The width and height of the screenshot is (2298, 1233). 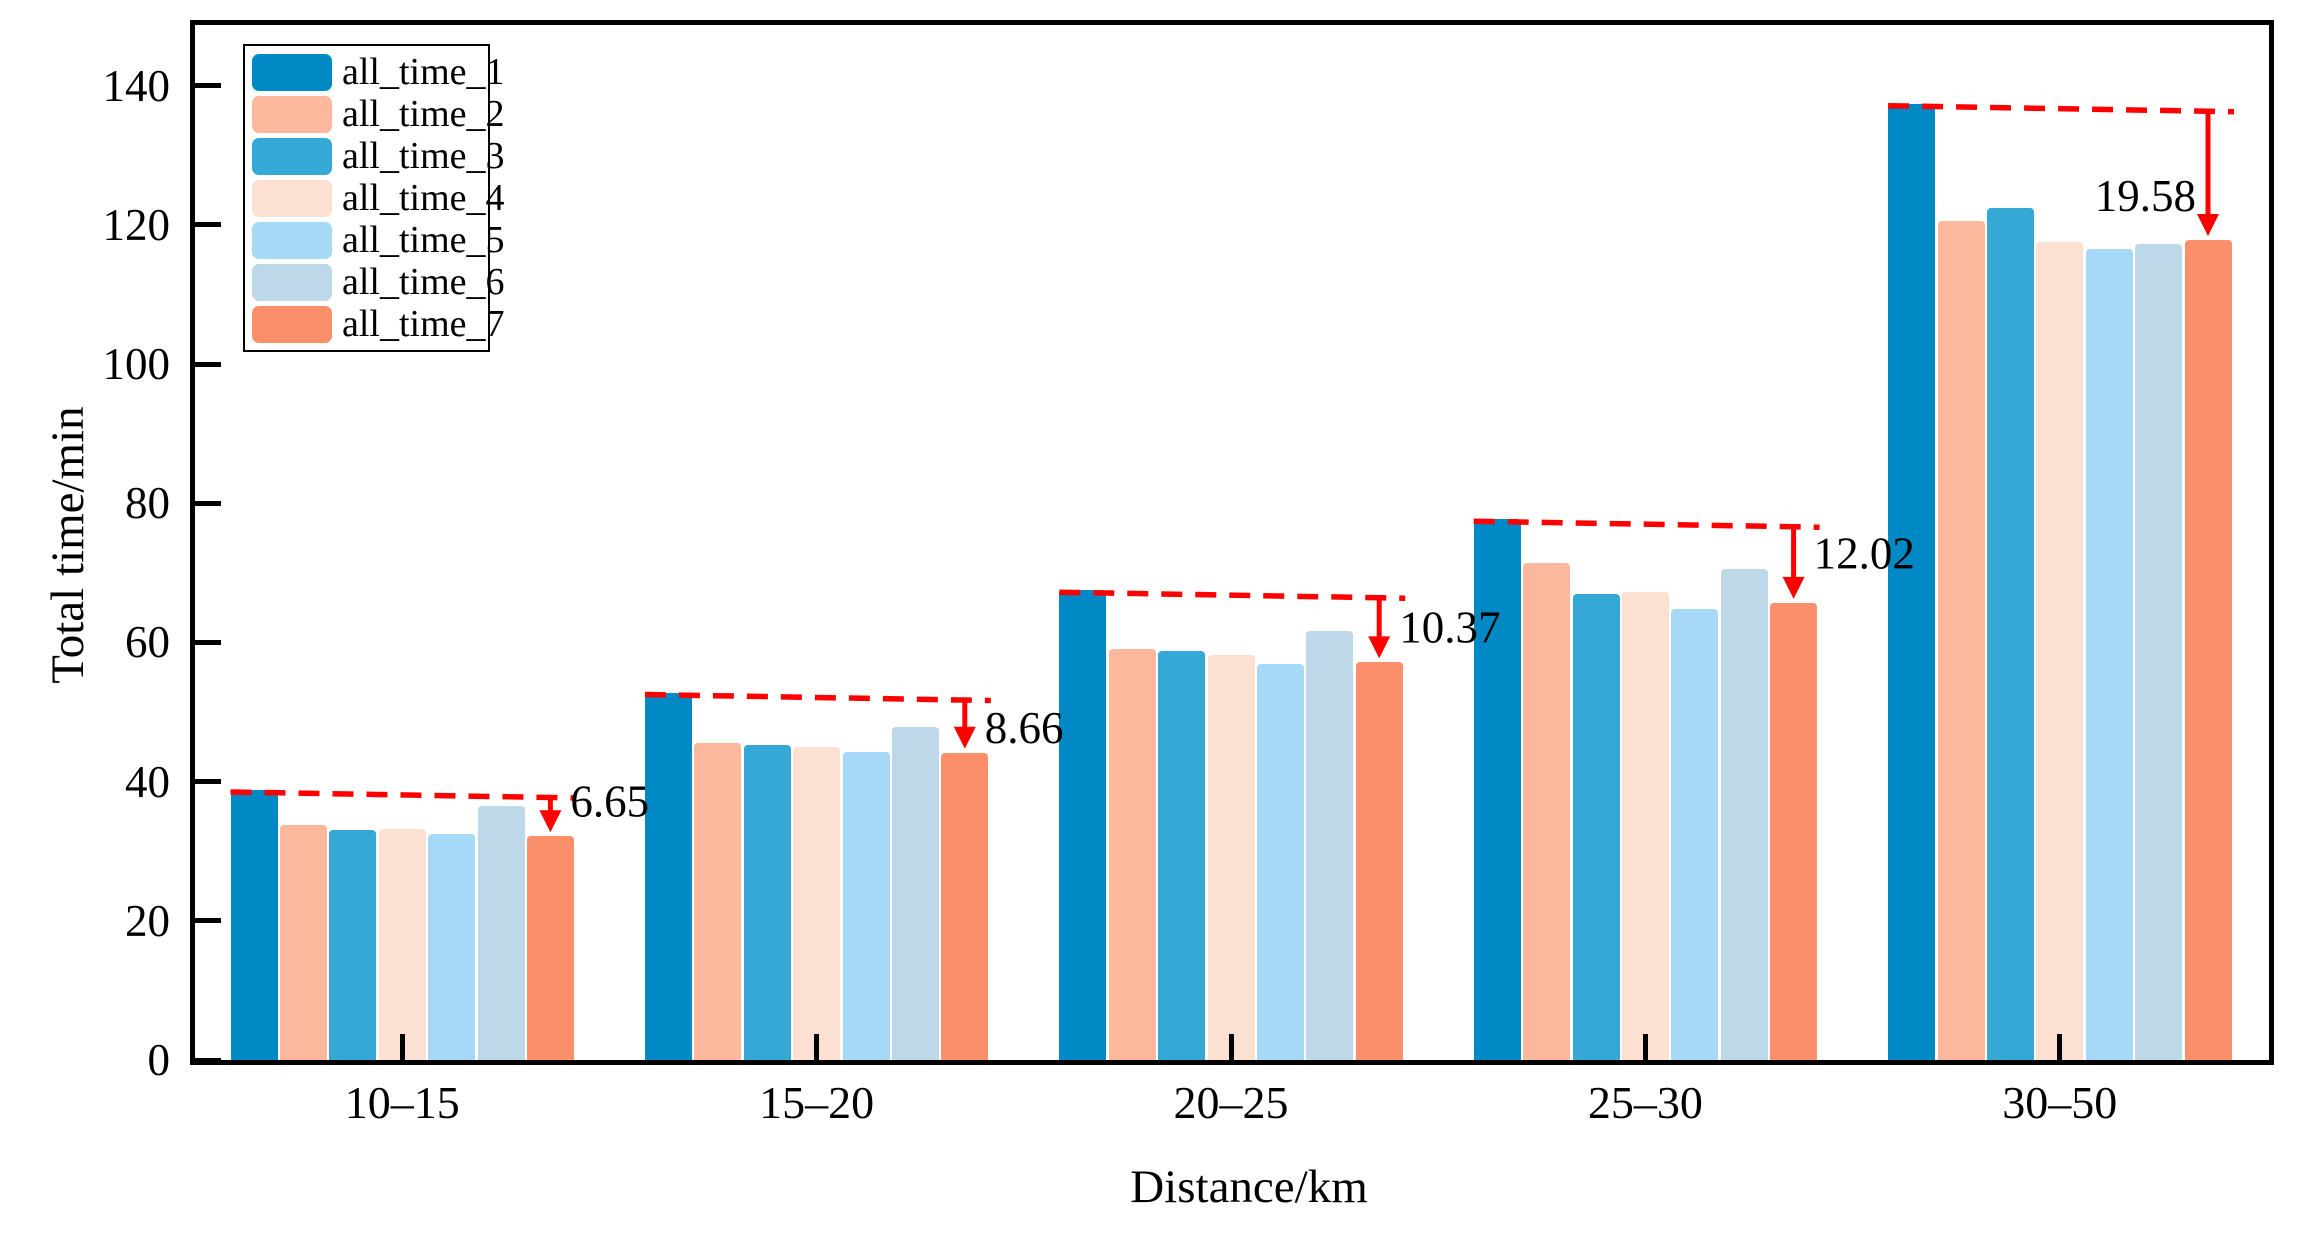 I want to click on x-tick-label: 20–25, so click(x=1231, y=1102).